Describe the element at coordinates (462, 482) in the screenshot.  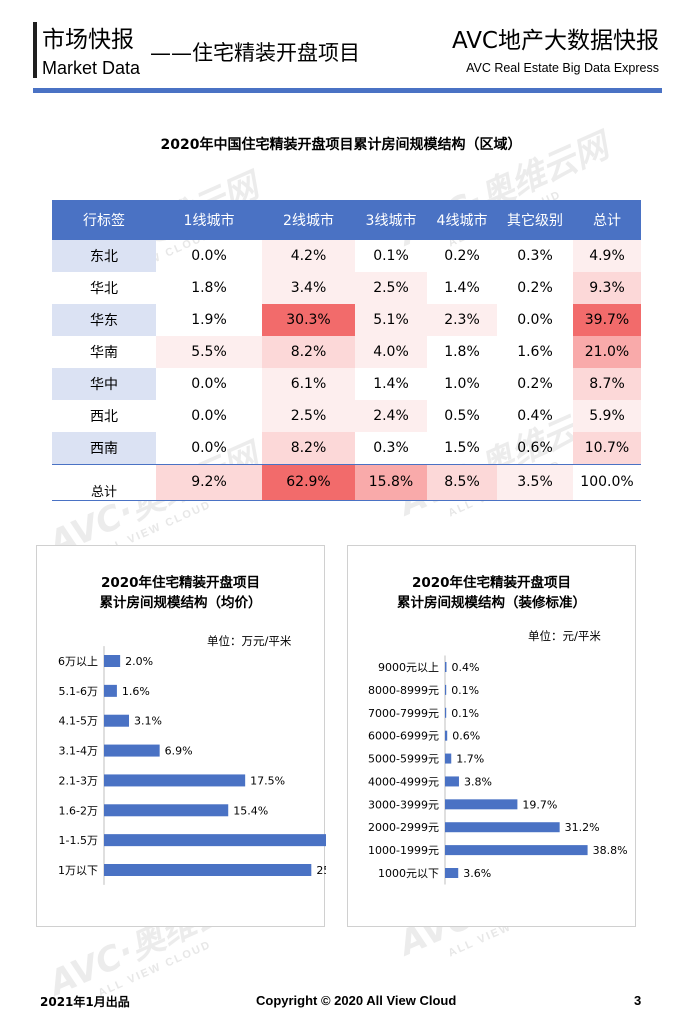
I see `table-cell: 8.5%` at that location.